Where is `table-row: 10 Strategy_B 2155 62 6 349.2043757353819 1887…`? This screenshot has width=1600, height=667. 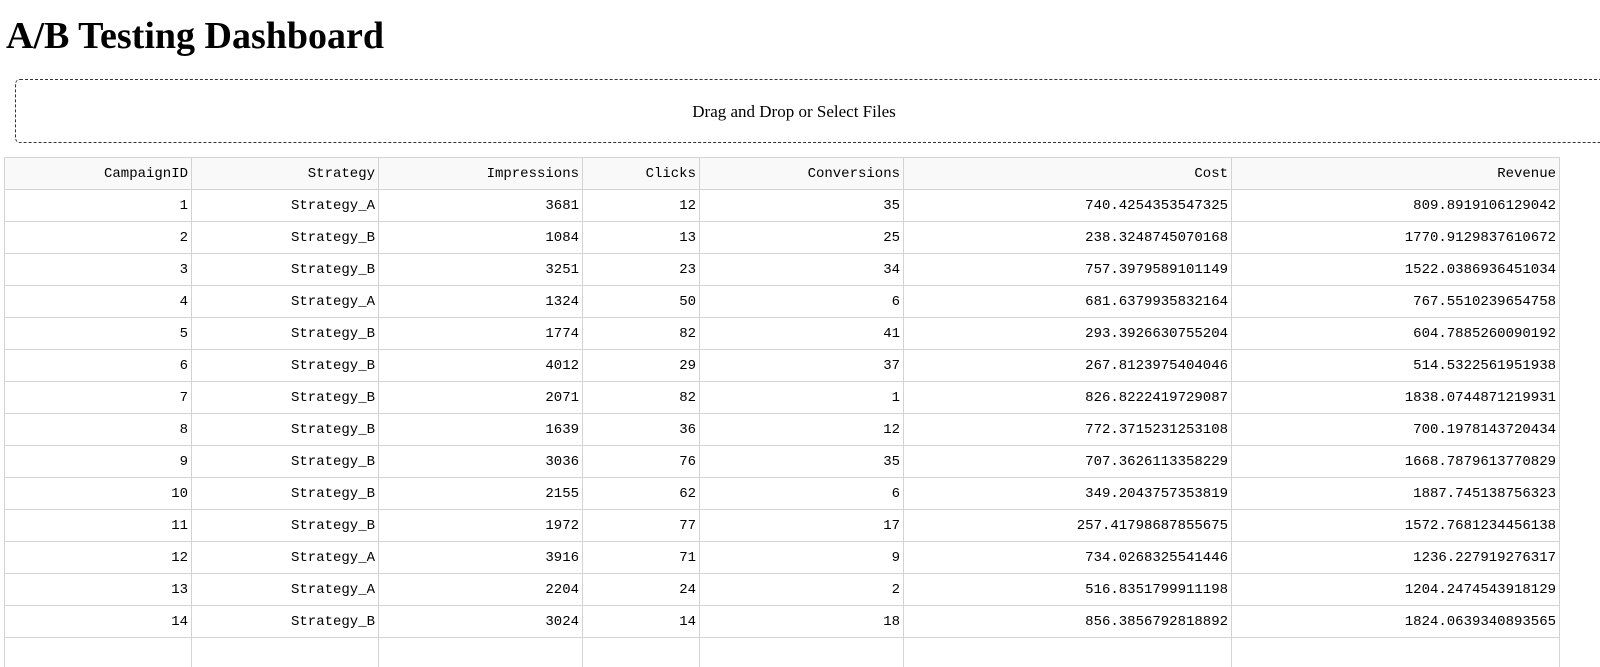
table-row: 10 Strategy_B 2155 62 6 349.2043757353819 1887… is located at coordinates (782, 493).